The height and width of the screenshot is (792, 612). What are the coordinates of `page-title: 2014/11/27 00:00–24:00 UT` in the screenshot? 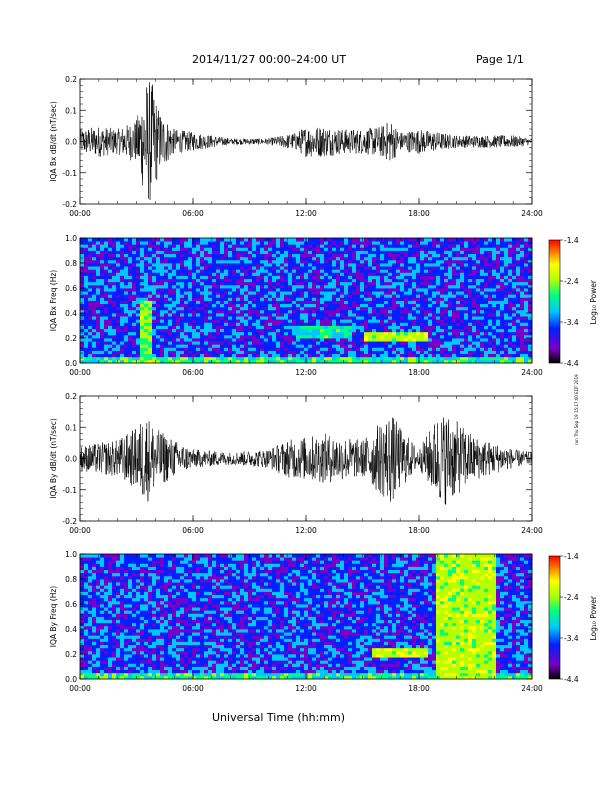 It's located at (269, 59).